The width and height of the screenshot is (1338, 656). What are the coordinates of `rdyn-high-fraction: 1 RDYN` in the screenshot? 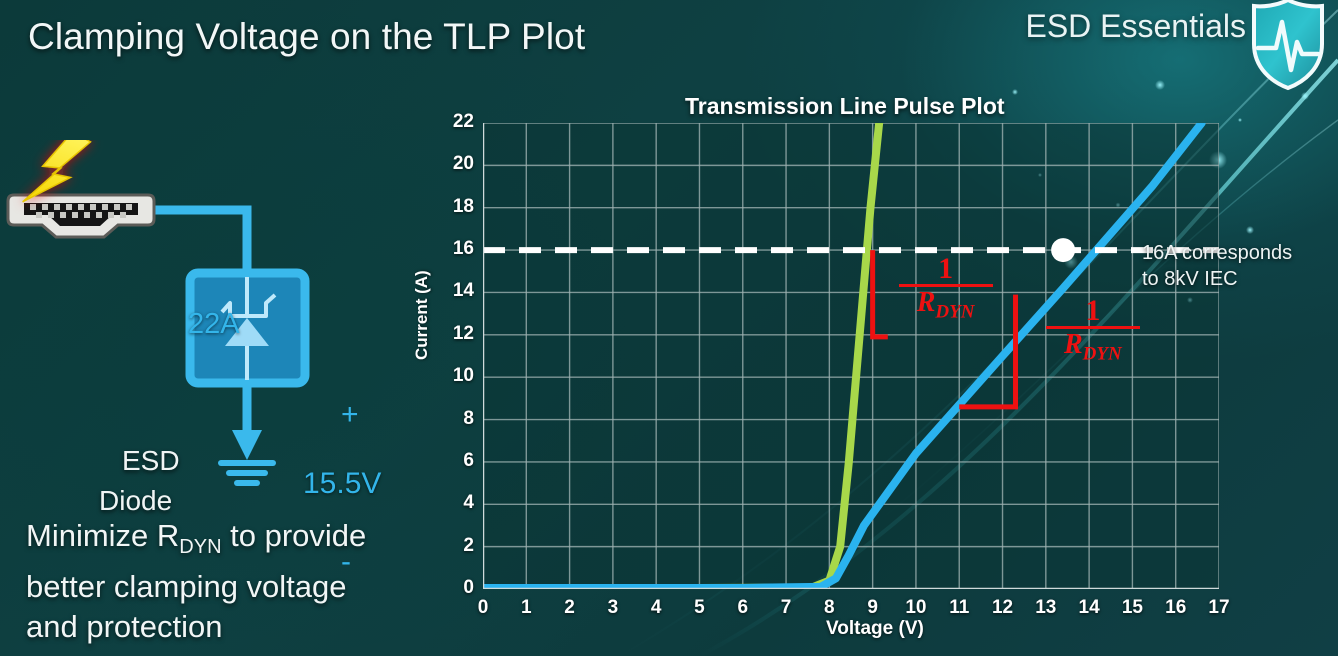 It's located at (1092, 332).